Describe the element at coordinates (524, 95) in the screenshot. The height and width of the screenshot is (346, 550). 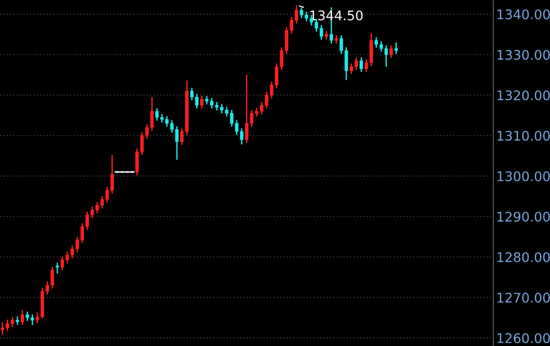
I see `y-tick-label: 1320.00` at that location.